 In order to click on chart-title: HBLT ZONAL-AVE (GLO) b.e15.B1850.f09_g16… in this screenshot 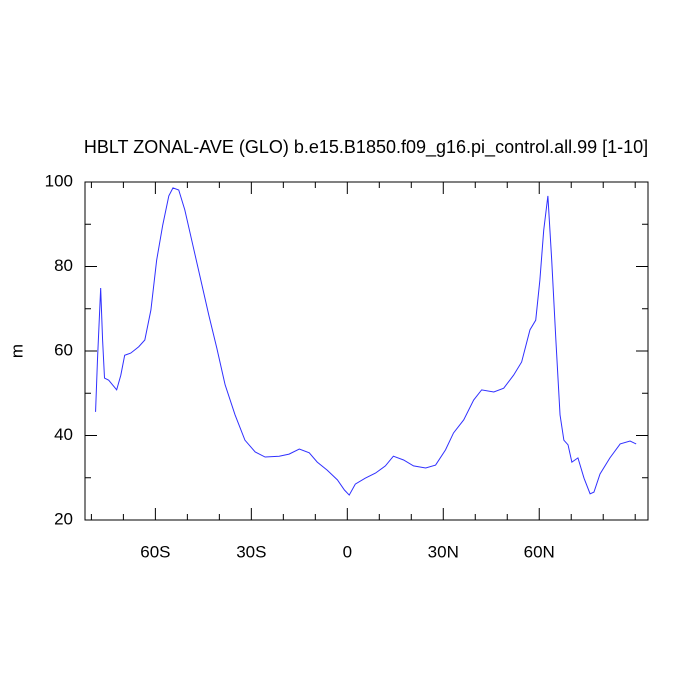, I will do `click(366, 147)`.